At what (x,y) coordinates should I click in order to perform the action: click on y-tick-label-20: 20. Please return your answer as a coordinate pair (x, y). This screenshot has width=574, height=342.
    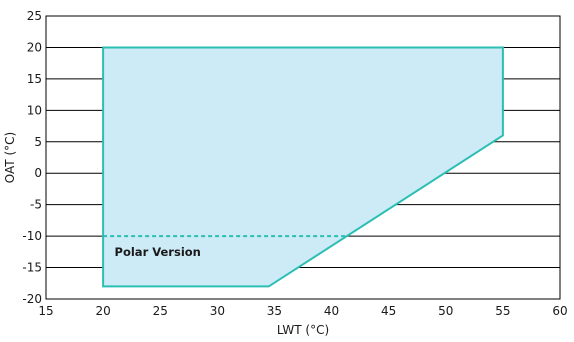
    Looking at the image, I should click on (34, 47).